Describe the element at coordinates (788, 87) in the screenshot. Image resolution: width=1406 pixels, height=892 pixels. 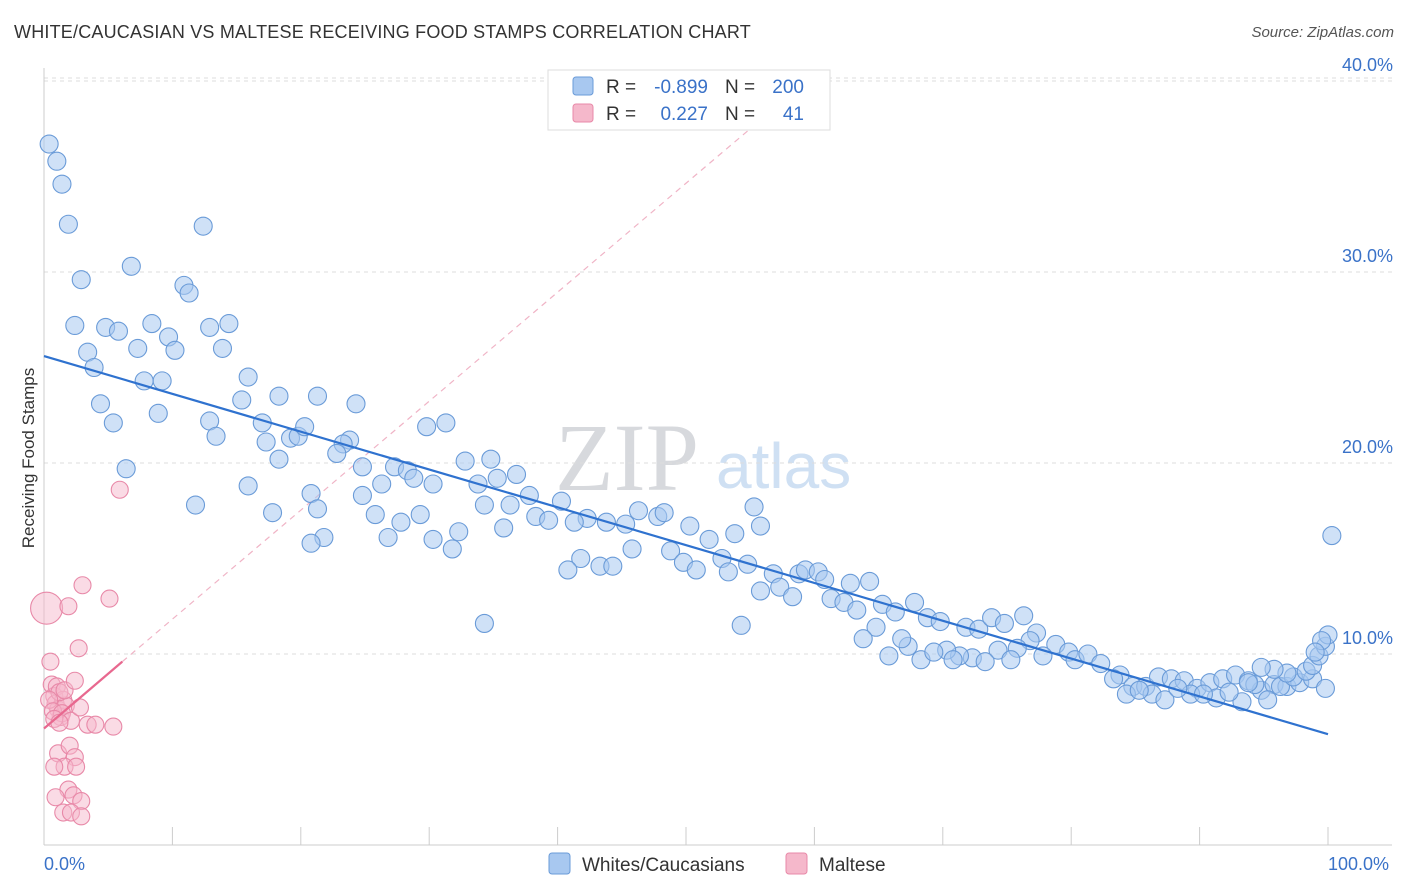
I see `legend-n-value-whites: 200` at that location.